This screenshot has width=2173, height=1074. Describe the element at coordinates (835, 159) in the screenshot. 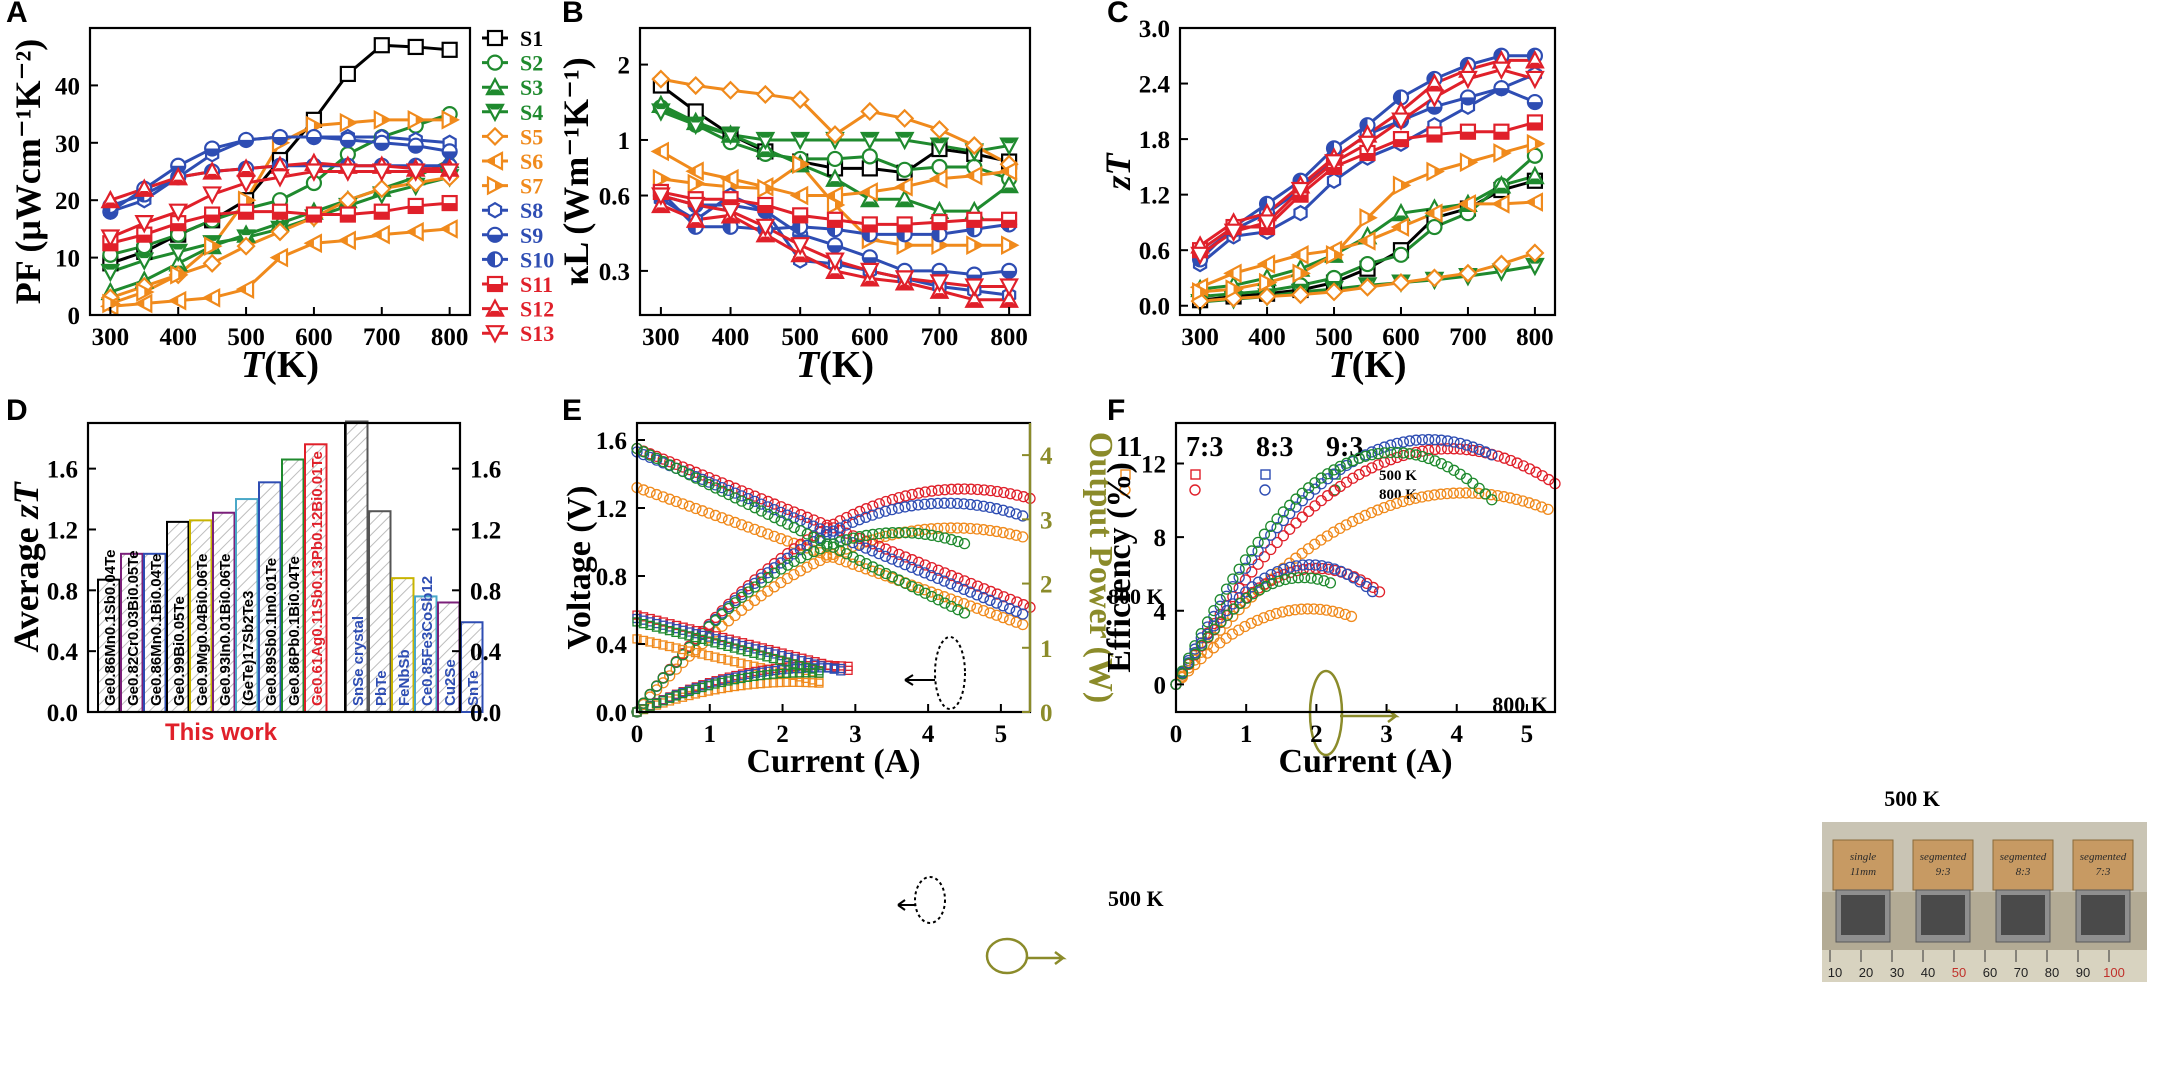

I see `data-point-S2` at that location.